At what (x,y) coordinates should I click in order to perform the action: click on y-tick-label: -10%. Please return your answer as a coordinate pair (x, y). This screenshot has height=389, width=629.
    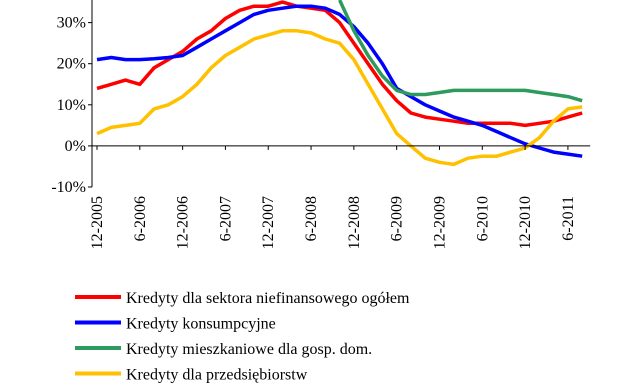
    Looking at the image, I should click on (68, 187).